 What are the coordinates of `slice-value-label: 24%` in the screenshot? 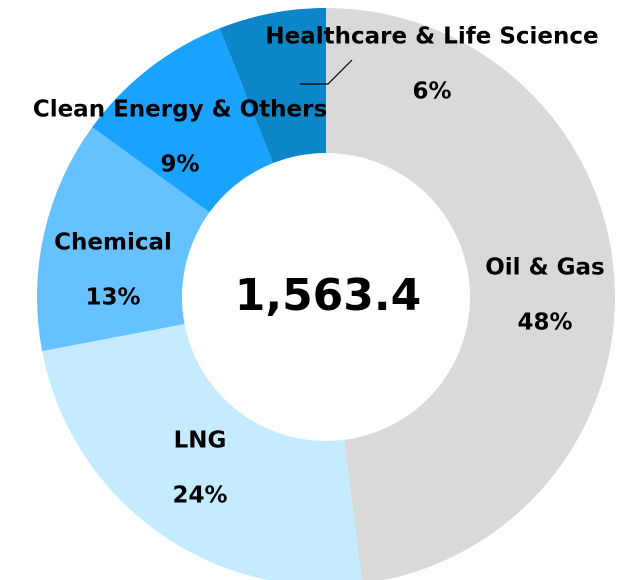 It's located at (199, 496).